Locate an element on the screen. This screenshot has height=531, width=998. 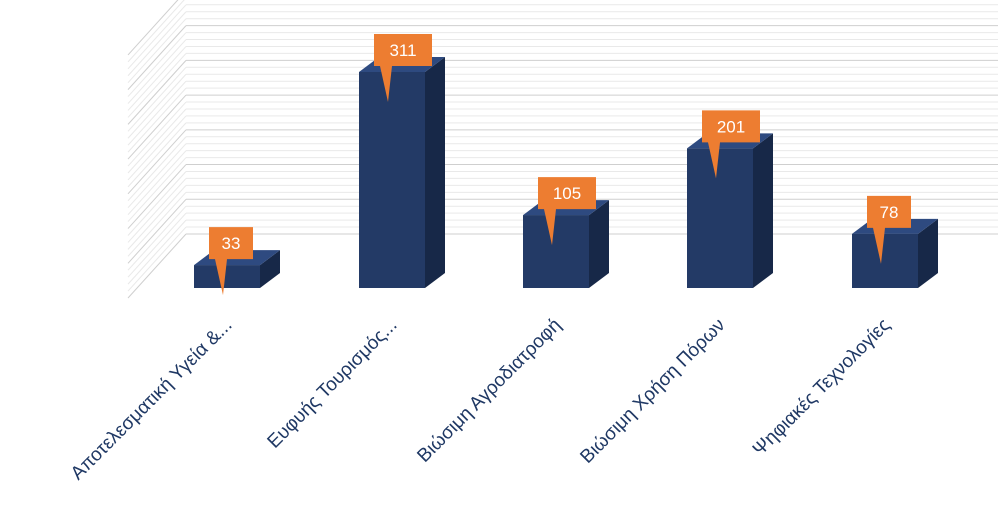
data-label: 78 is located at coordinates (889, 229).